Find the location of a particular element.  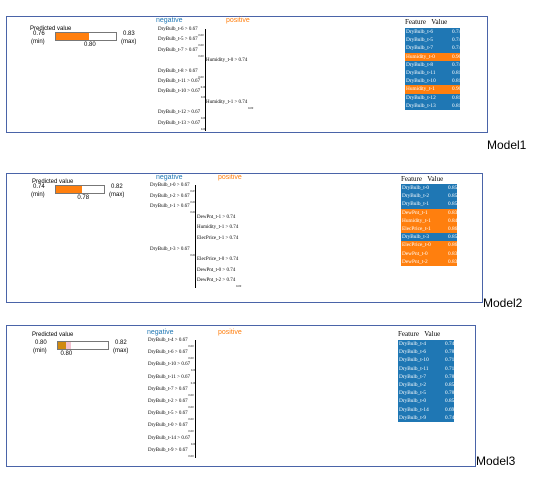

feature-value: 0.69 is located at coordinates (450, 409).